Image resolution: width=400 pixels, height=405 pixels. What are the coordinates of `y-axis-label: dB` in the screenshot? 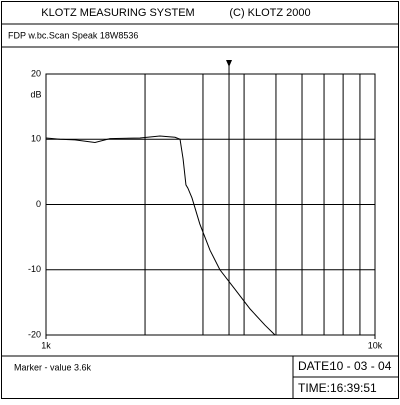 It's located at (35, 94).